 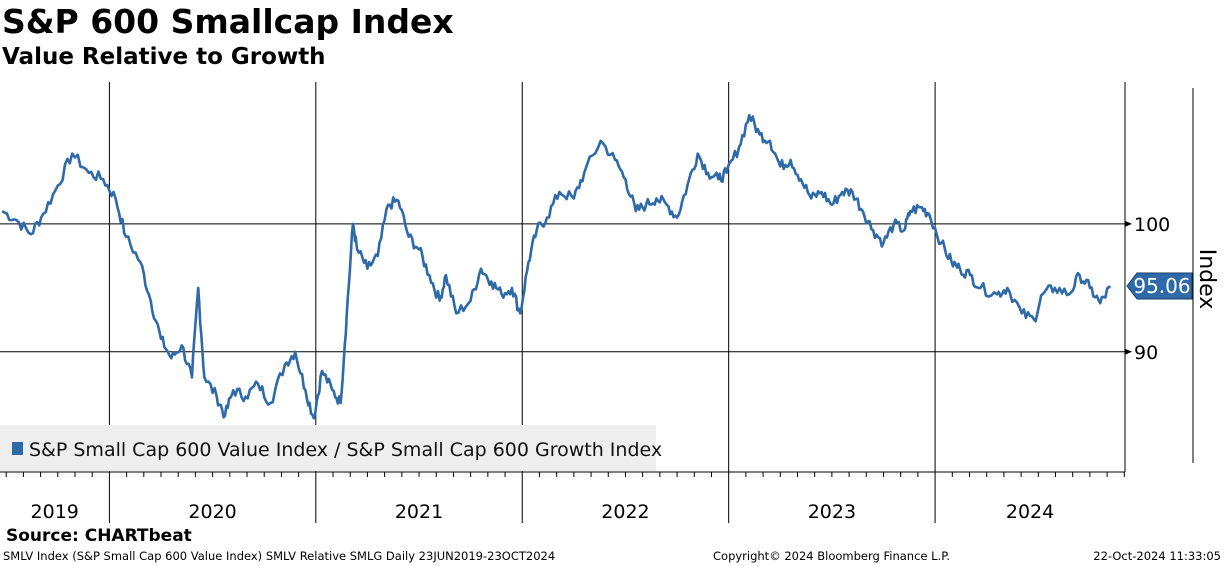 I want to click on y-tick-label: 90, so click(x=1146, y=353).